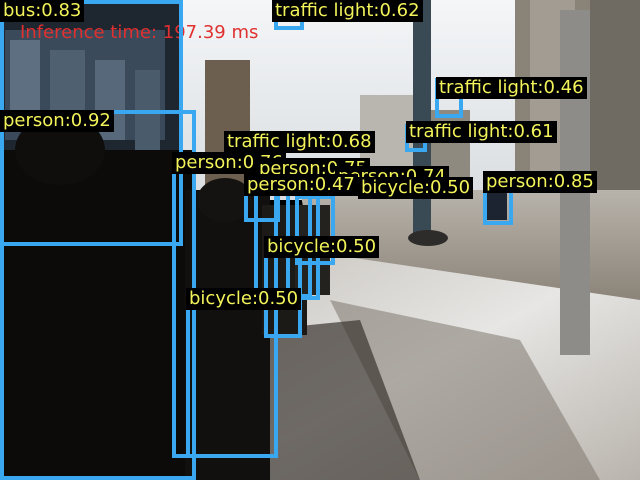  I want to click on inference-time-text: Inference time: 197.39 ms, so click(139, 32).